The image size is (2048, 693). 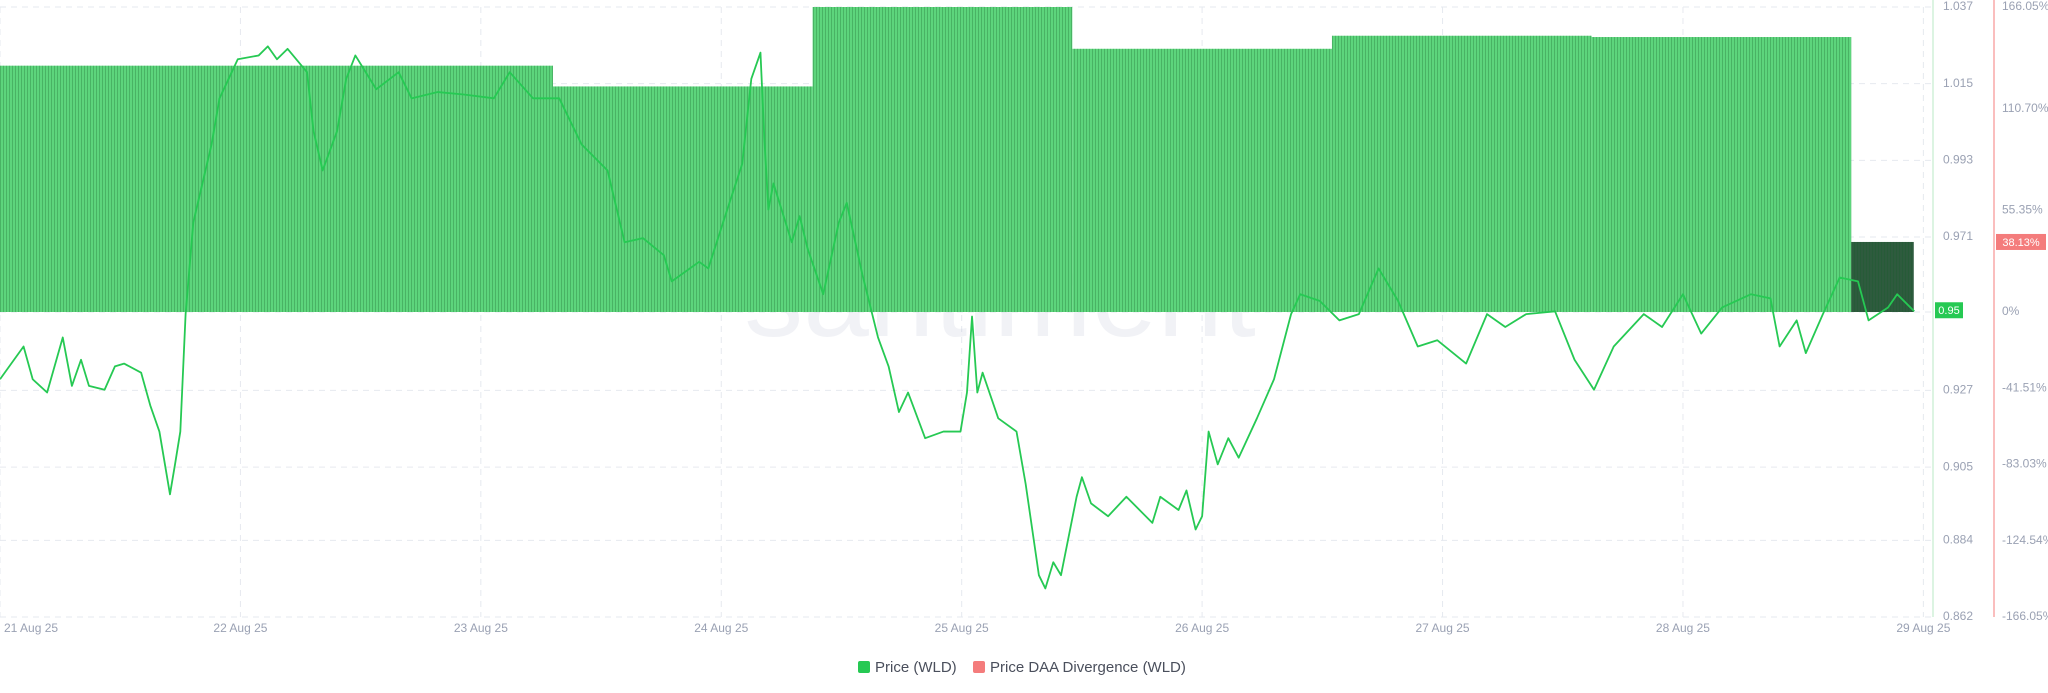 What do you see at coordinates (1958, 160) in the screenshot?
I see `y-tick-label: 0.993` at bounding box center [1958, 160].